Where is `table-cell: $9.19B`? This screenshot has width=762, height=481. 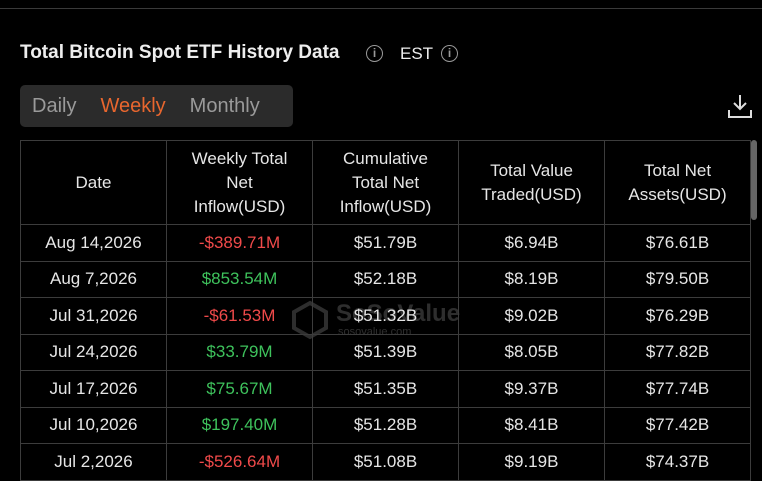 table-cell: $9.19B is located at coordinates (531, 462).